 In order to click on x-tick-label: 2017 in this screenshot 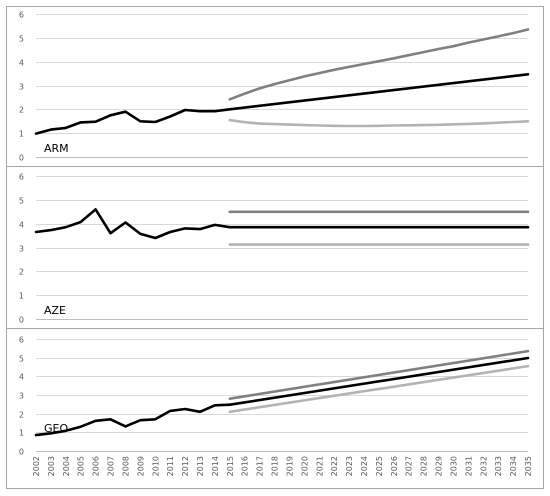, I will do `click(260, 466)`.